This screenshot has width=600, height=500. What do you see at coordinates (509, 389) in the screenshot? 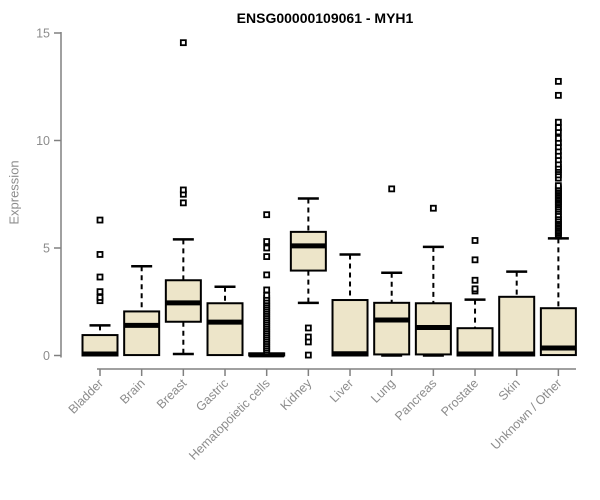
I see `x-tick-label: Skin` at bounding box center [509, 389].